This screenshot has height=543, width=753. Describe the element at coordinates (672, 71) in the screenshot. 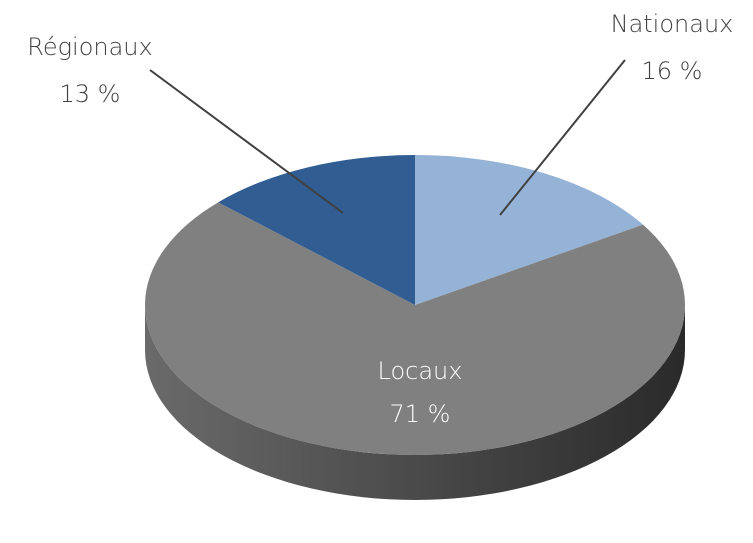

I see `slice-value: 16 %` at that location.